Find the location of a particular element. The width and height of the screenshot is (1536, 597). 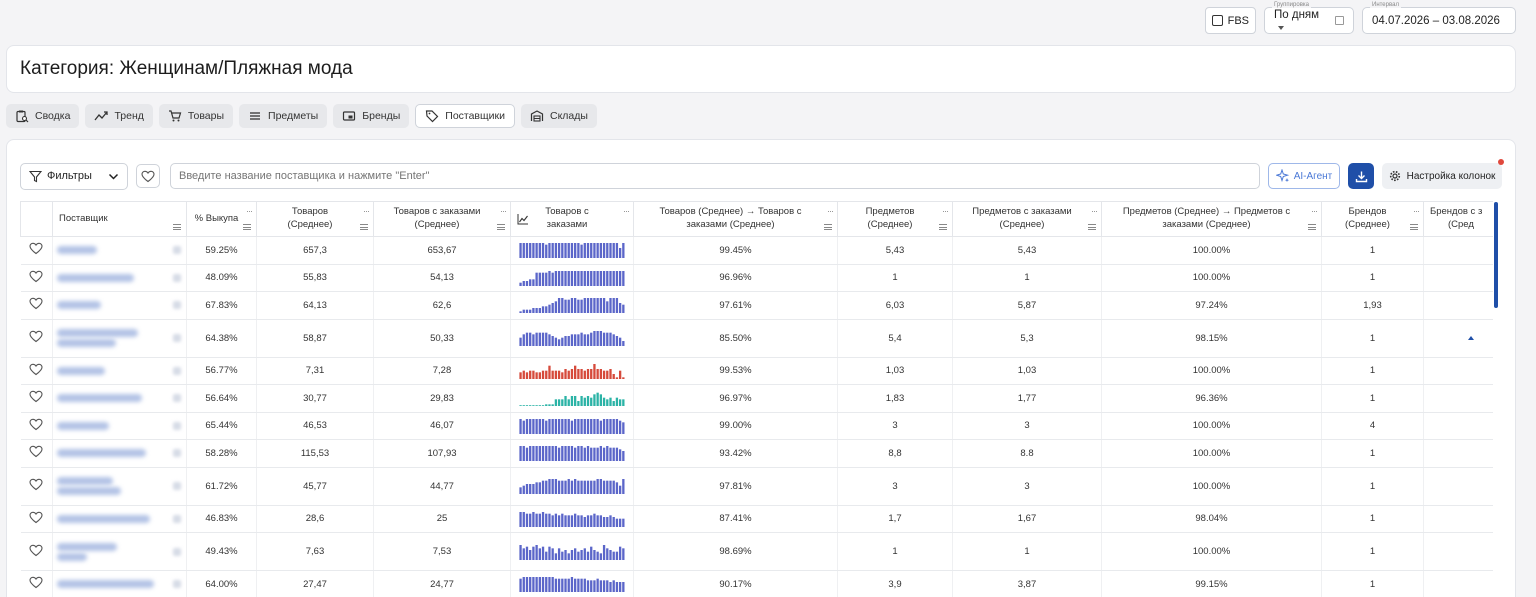

fbs-checkbox: FBS is located at coordinates (1230, 20).